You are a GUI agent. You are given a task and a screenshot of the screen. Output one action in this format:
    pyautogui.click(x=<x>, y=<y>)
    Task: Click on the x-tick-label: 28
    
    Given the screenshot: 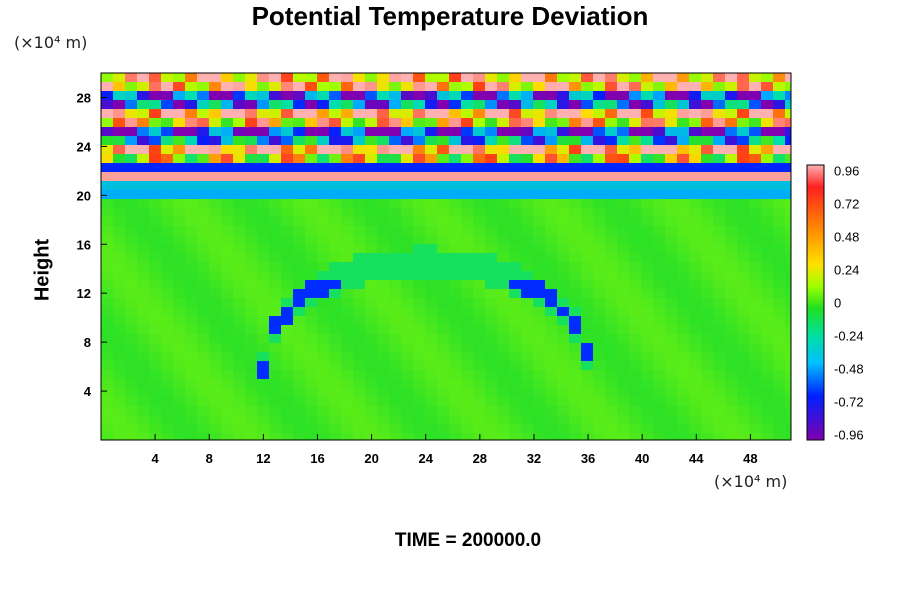 What is the action you would take?
    pyautogui.click(x=480, y=458)
    